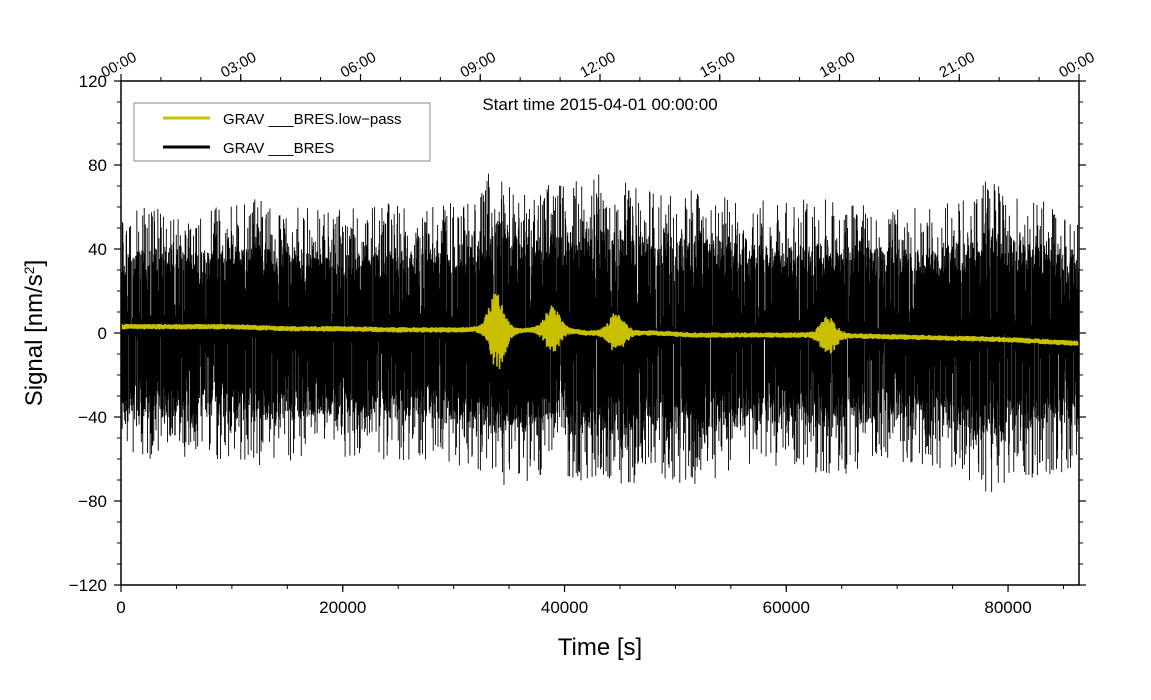 Image resolution: width=1151 pixels, height=700 pixels. I want to click on y-axis-title-end: ], so click(34, 263).